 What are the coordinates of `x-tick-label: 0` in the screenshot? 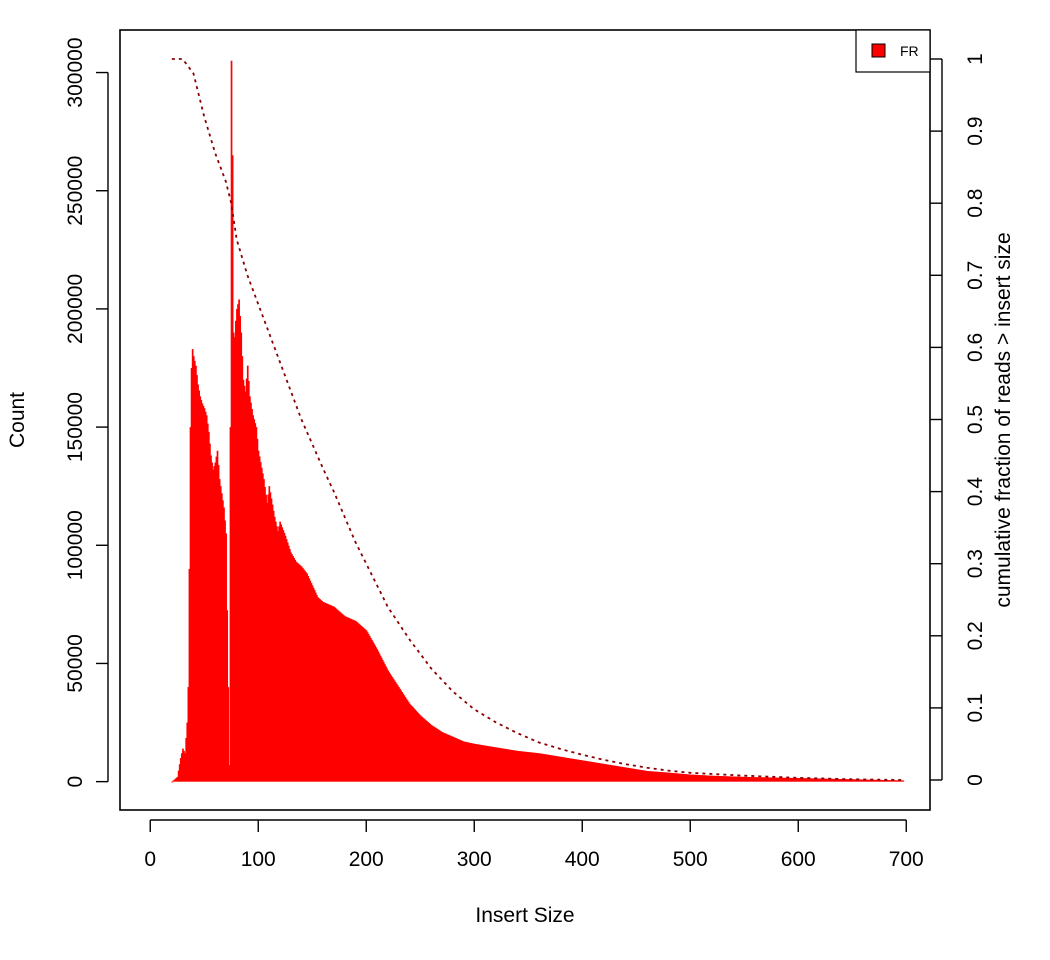 It's located at (150, 859).